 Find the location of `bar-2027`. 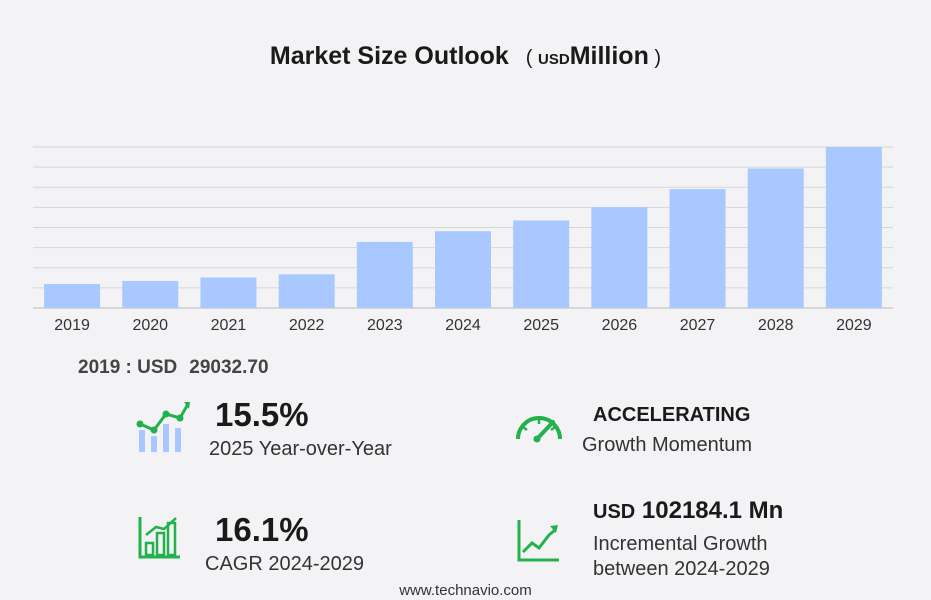

bar-2027 is located at coordinates (697, 248).